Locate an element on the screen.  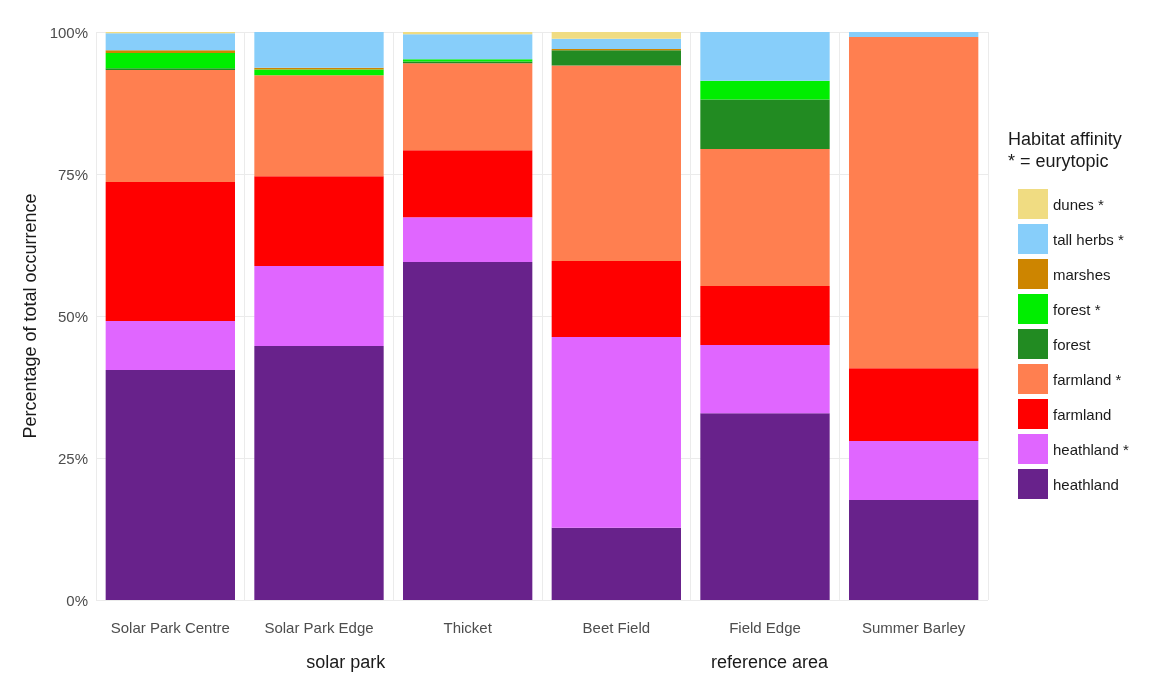
legend-label: heathland * is located at coordinates (1091, 449).